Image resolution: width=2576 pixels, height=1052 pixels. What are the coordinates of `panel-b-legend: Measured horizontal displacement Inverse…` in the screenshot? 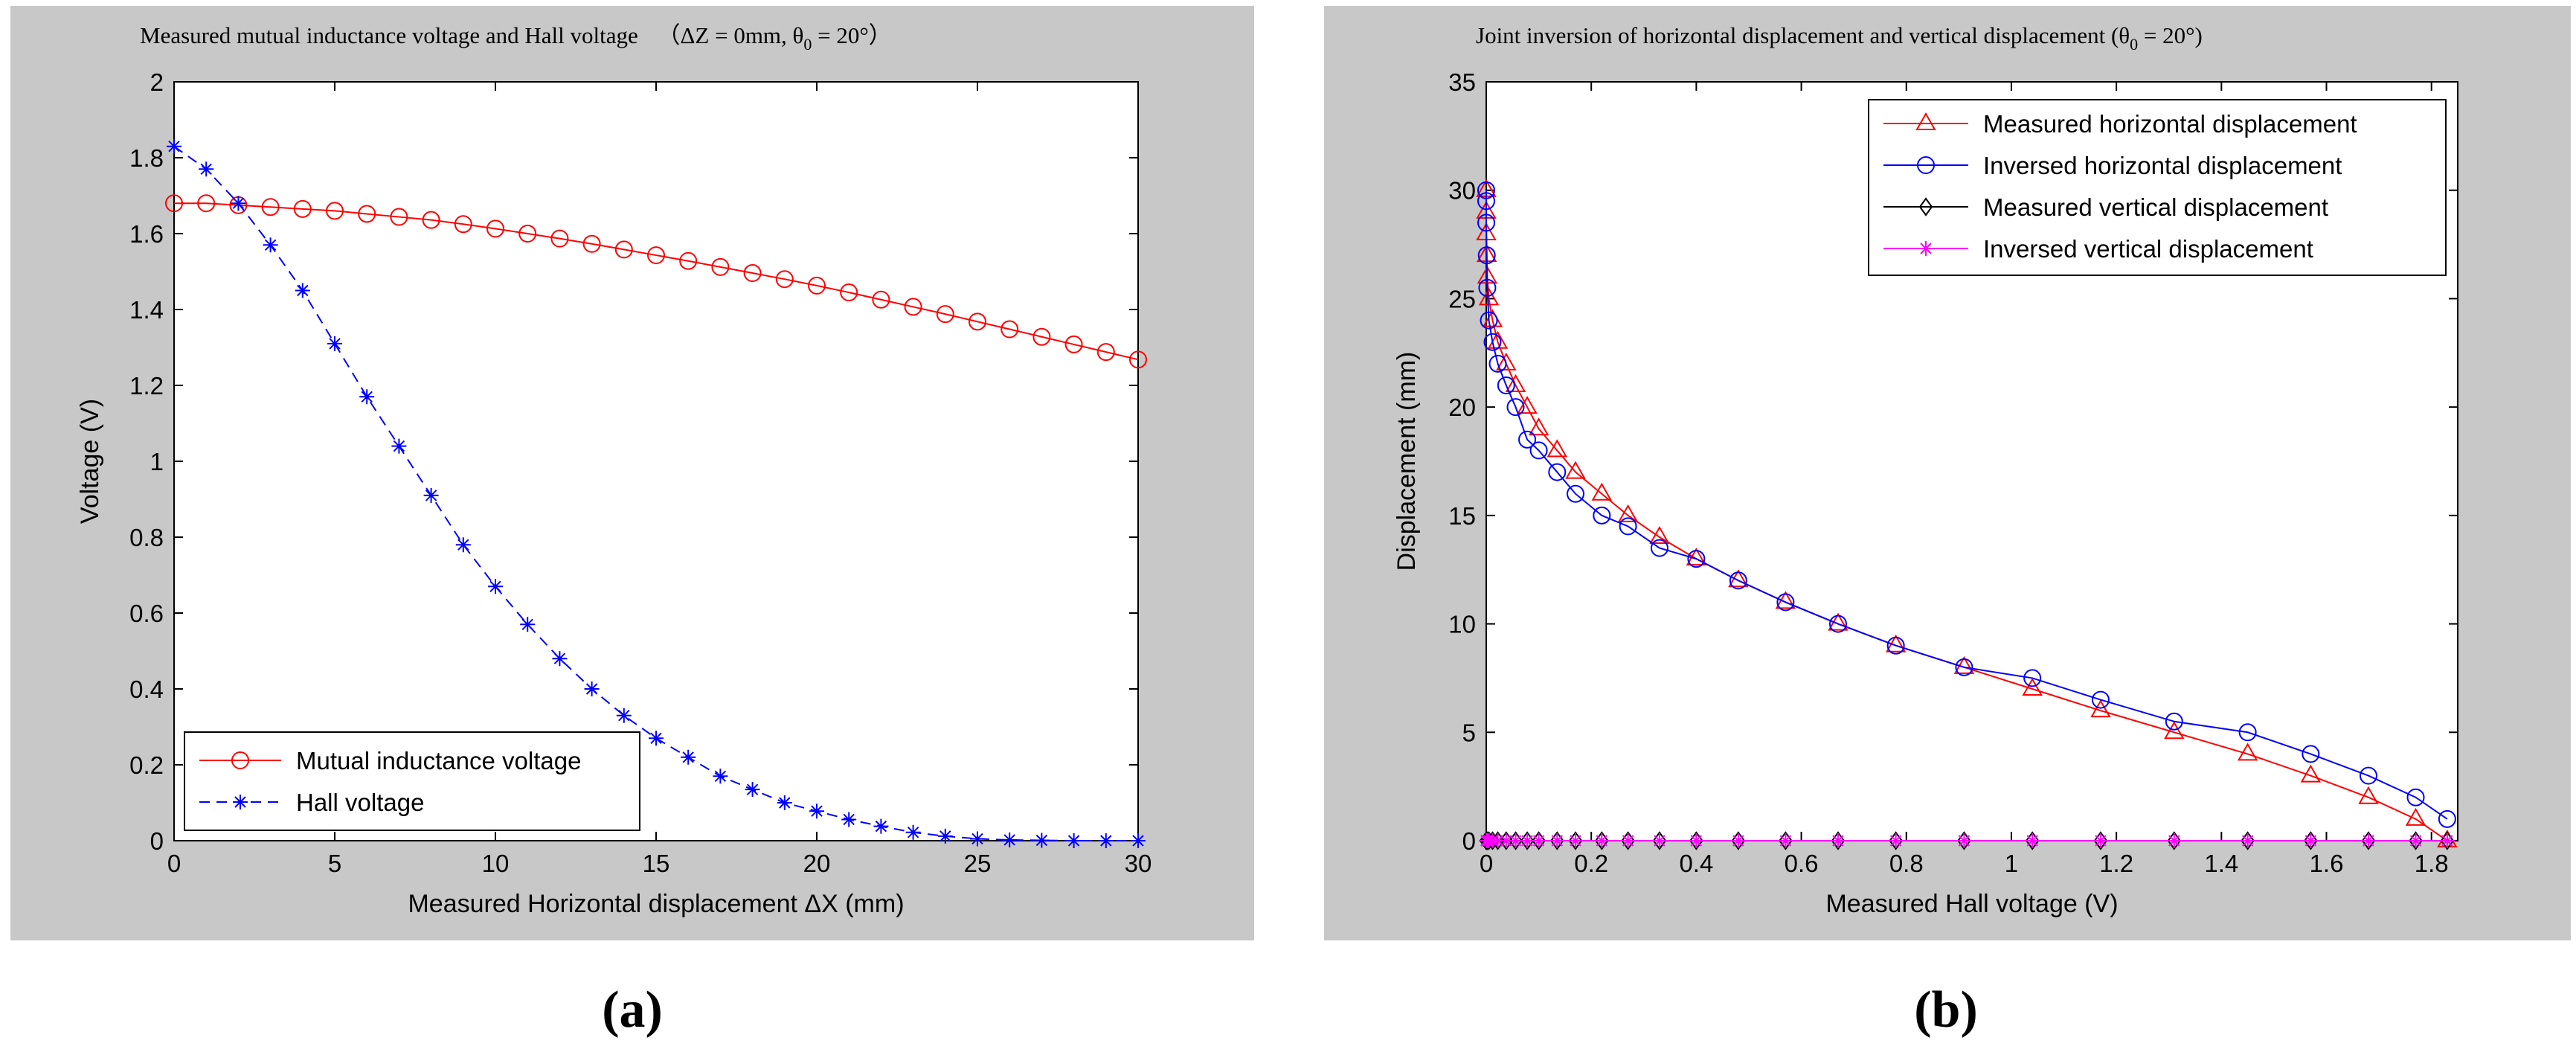 It's located at (2157, 188).